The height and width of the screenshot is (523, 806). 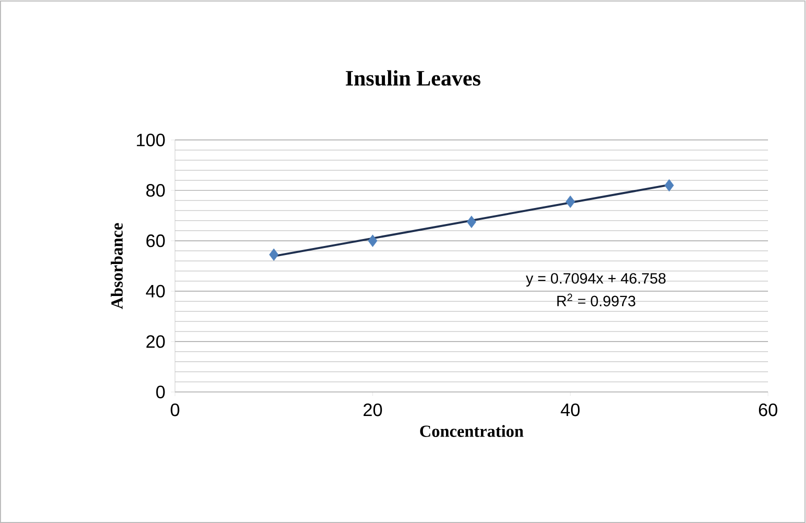 What do you see at coordinates (155, 190) in the screenshot?
I see `y-tick-label: 80` at bounding box center [155, 190].